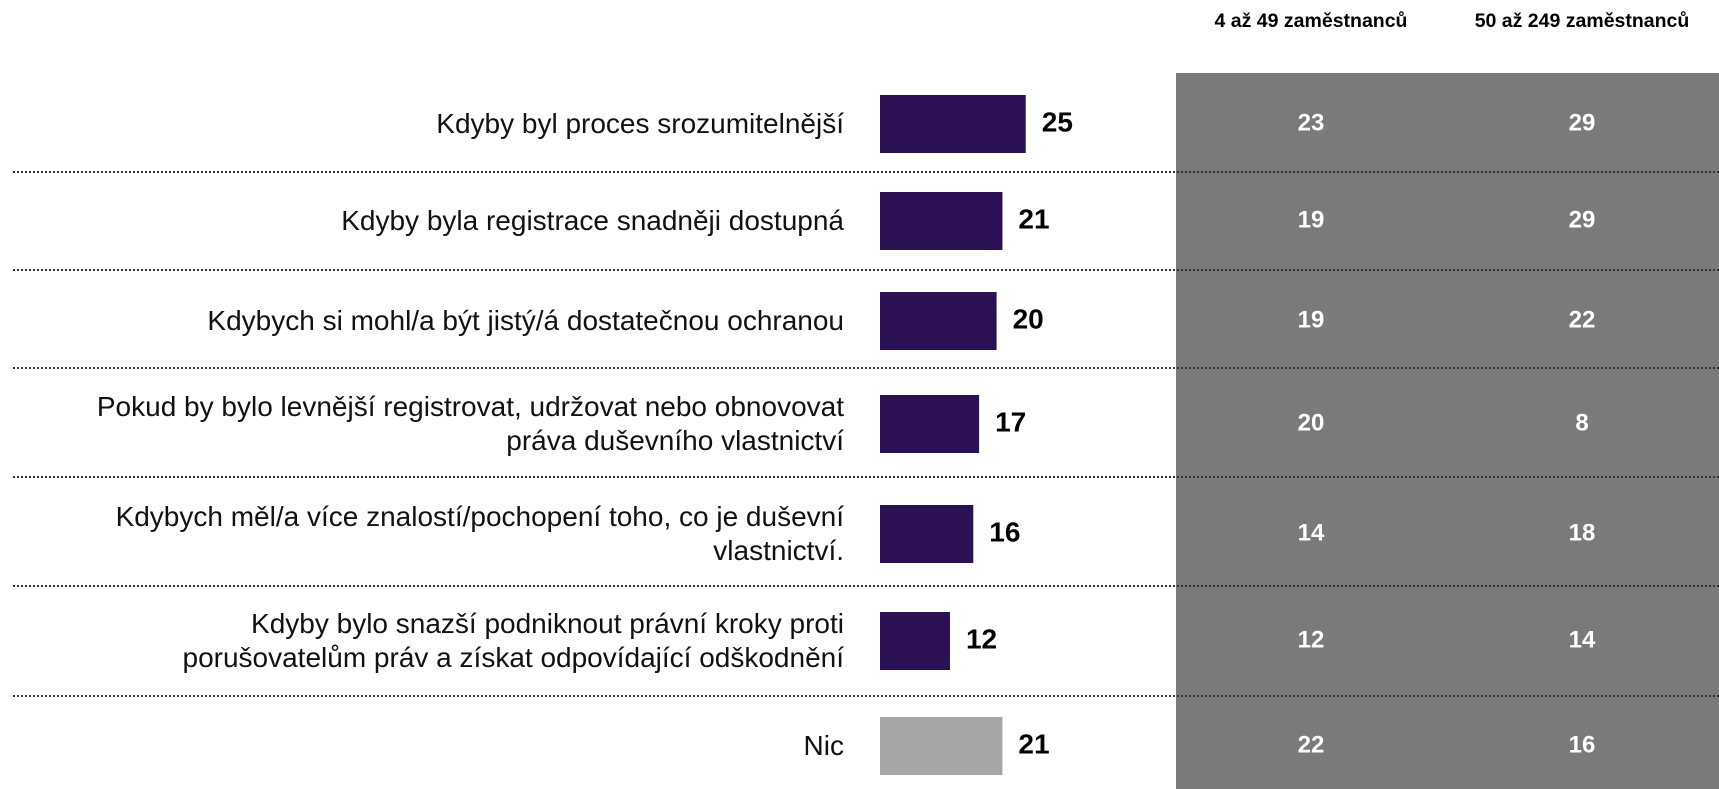 The image size is (1719, 789). Describe the element at coordinates (592, 220) in the screenshot. I see `category-label: Kdyby byla registrace snadněji dostupná` at that location.